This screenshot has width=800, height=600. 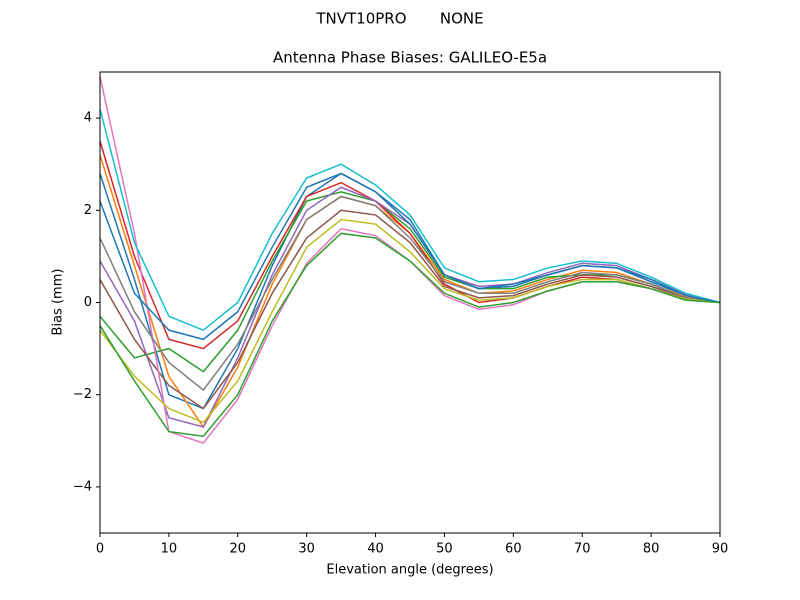 What do you see at coordinates (169, 549) in the screenshot?
I see `x-tick-label: 10` at bounding box center [169, 549].